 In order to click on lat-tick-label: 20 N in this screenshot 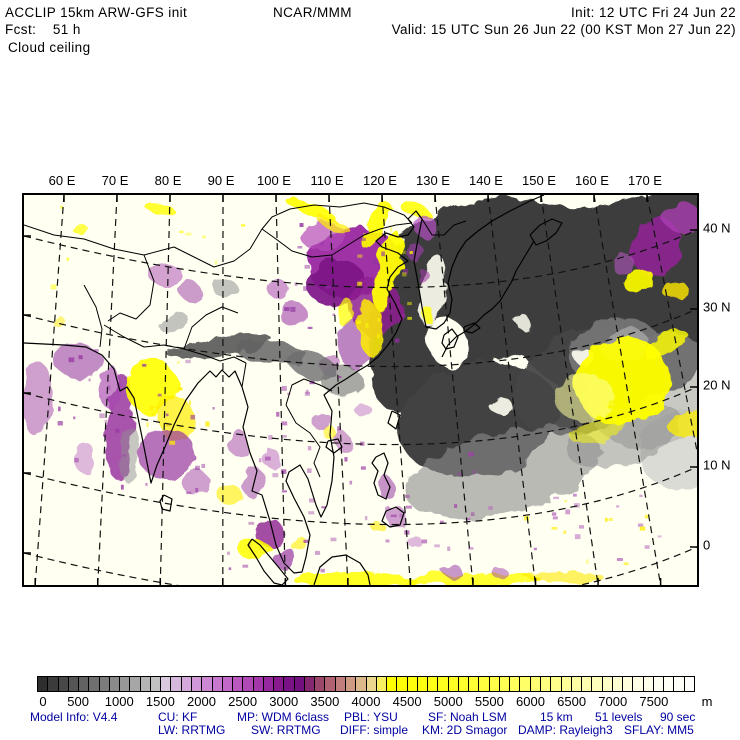, I will do `click(717, 385)`.